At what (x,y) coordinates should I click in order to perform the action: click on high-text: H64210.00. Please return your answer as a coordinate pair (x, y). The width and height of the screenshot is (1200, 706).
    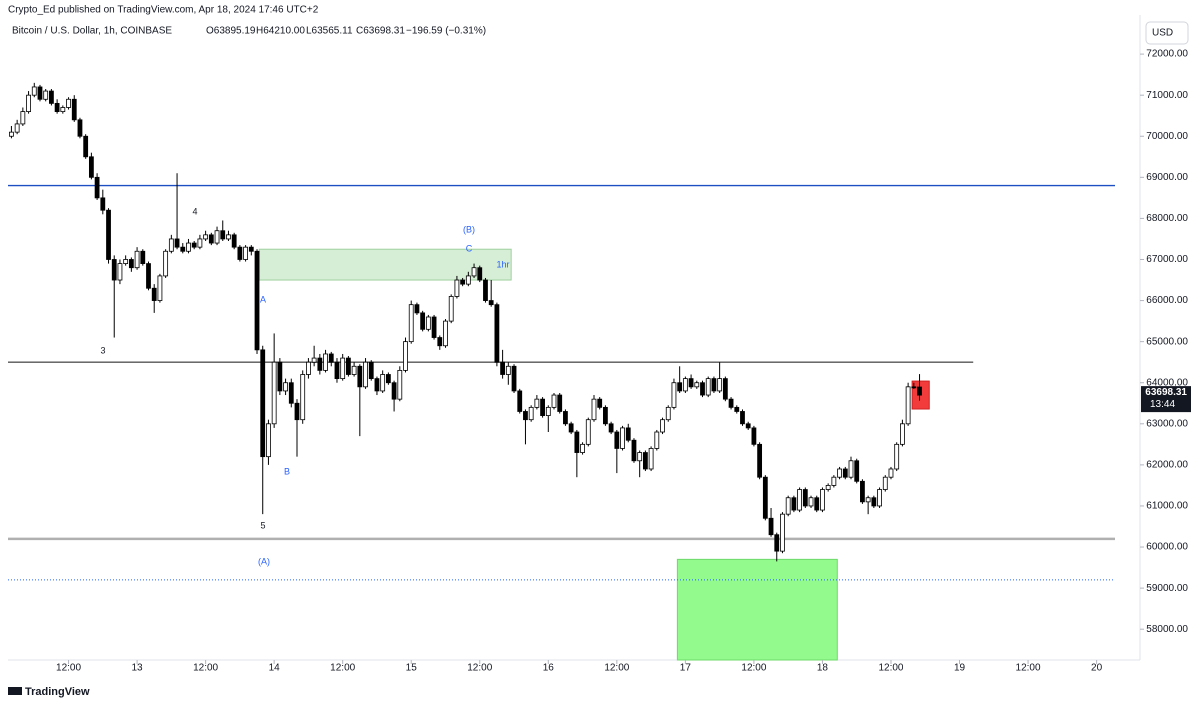
    Looking at the image, I should click on (280, 31).